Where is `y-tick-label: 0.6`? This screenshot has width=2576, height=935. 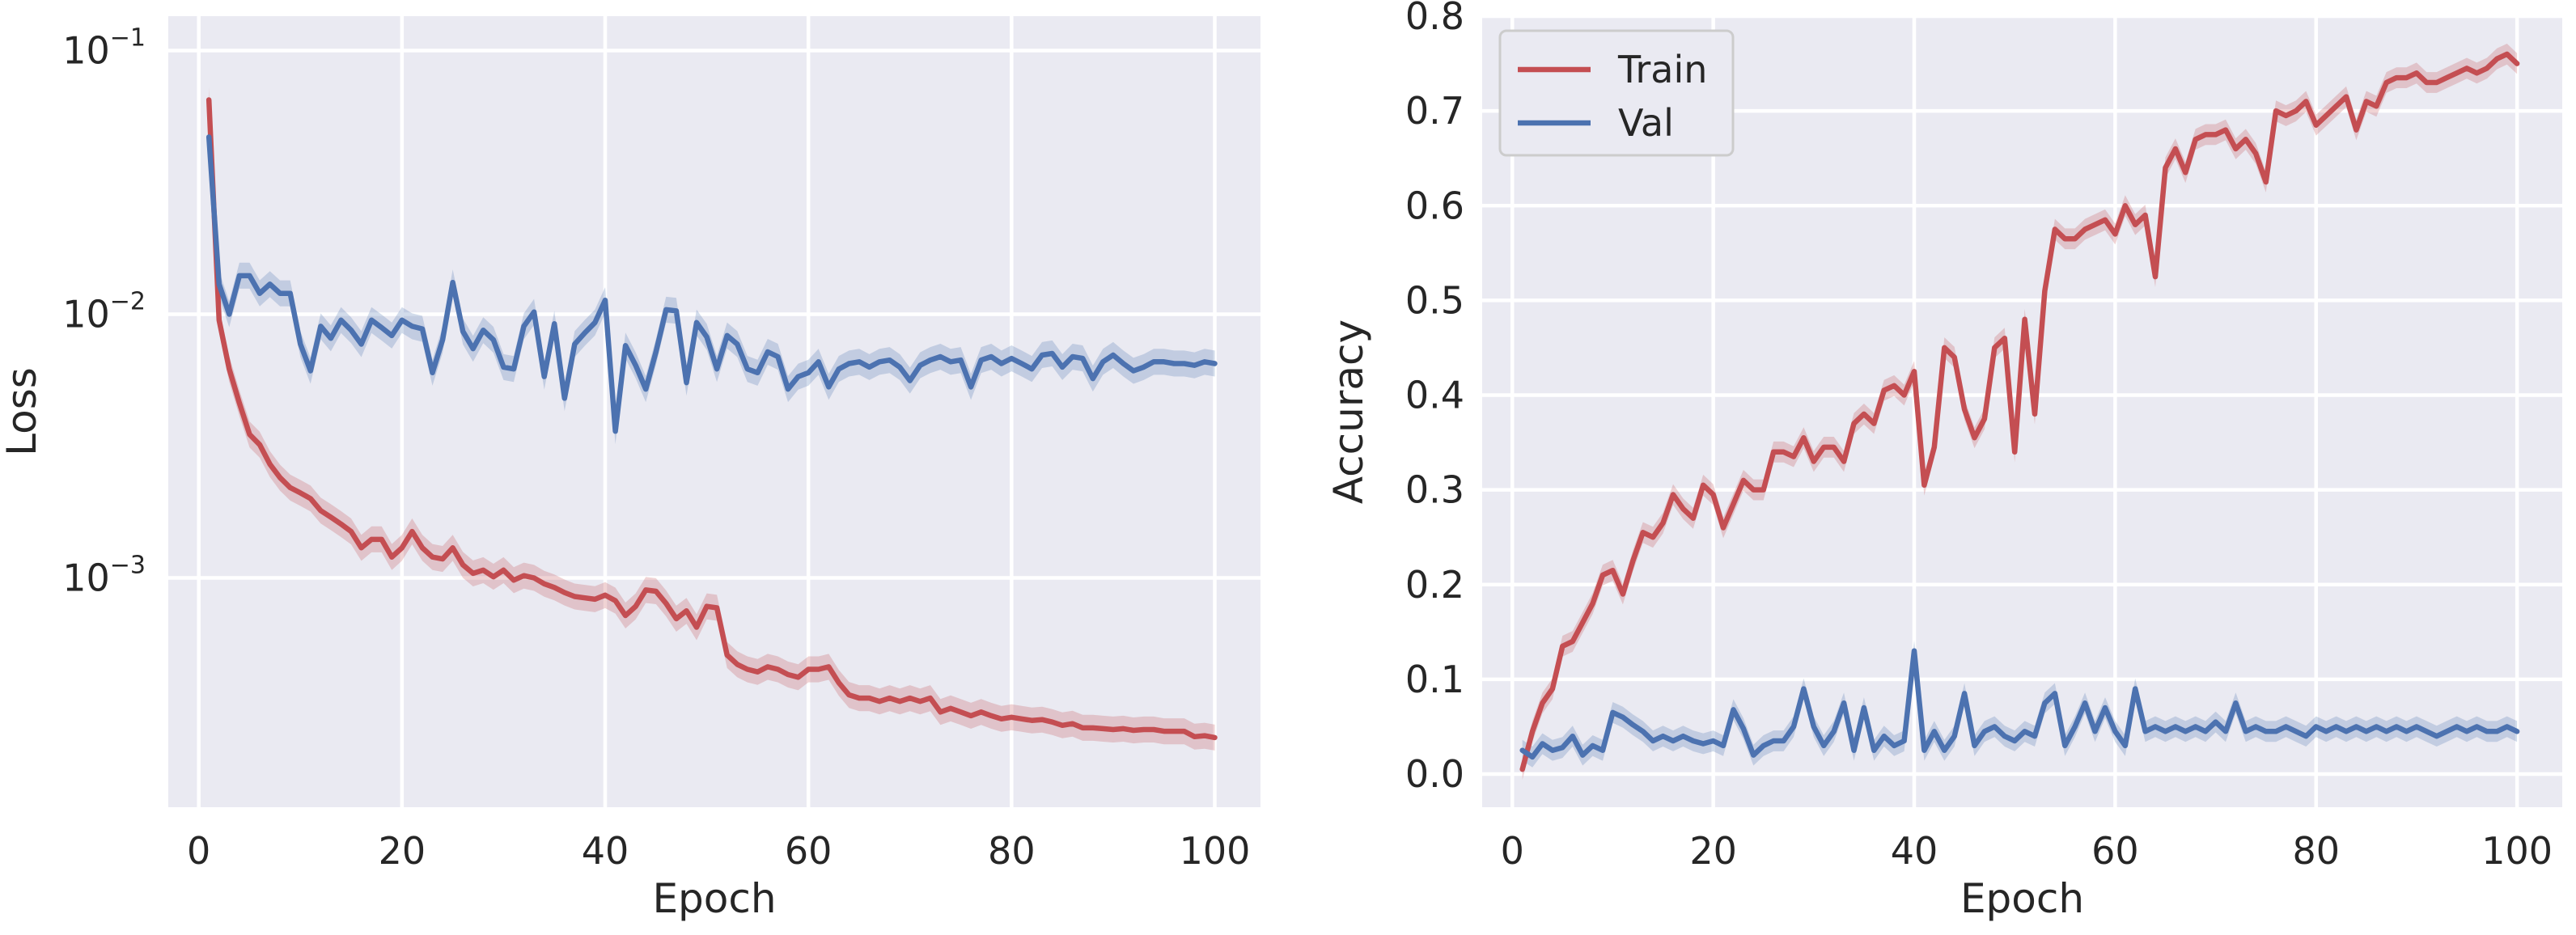
y-tick-label: 0.6 is located at coordinates (1434, 205).